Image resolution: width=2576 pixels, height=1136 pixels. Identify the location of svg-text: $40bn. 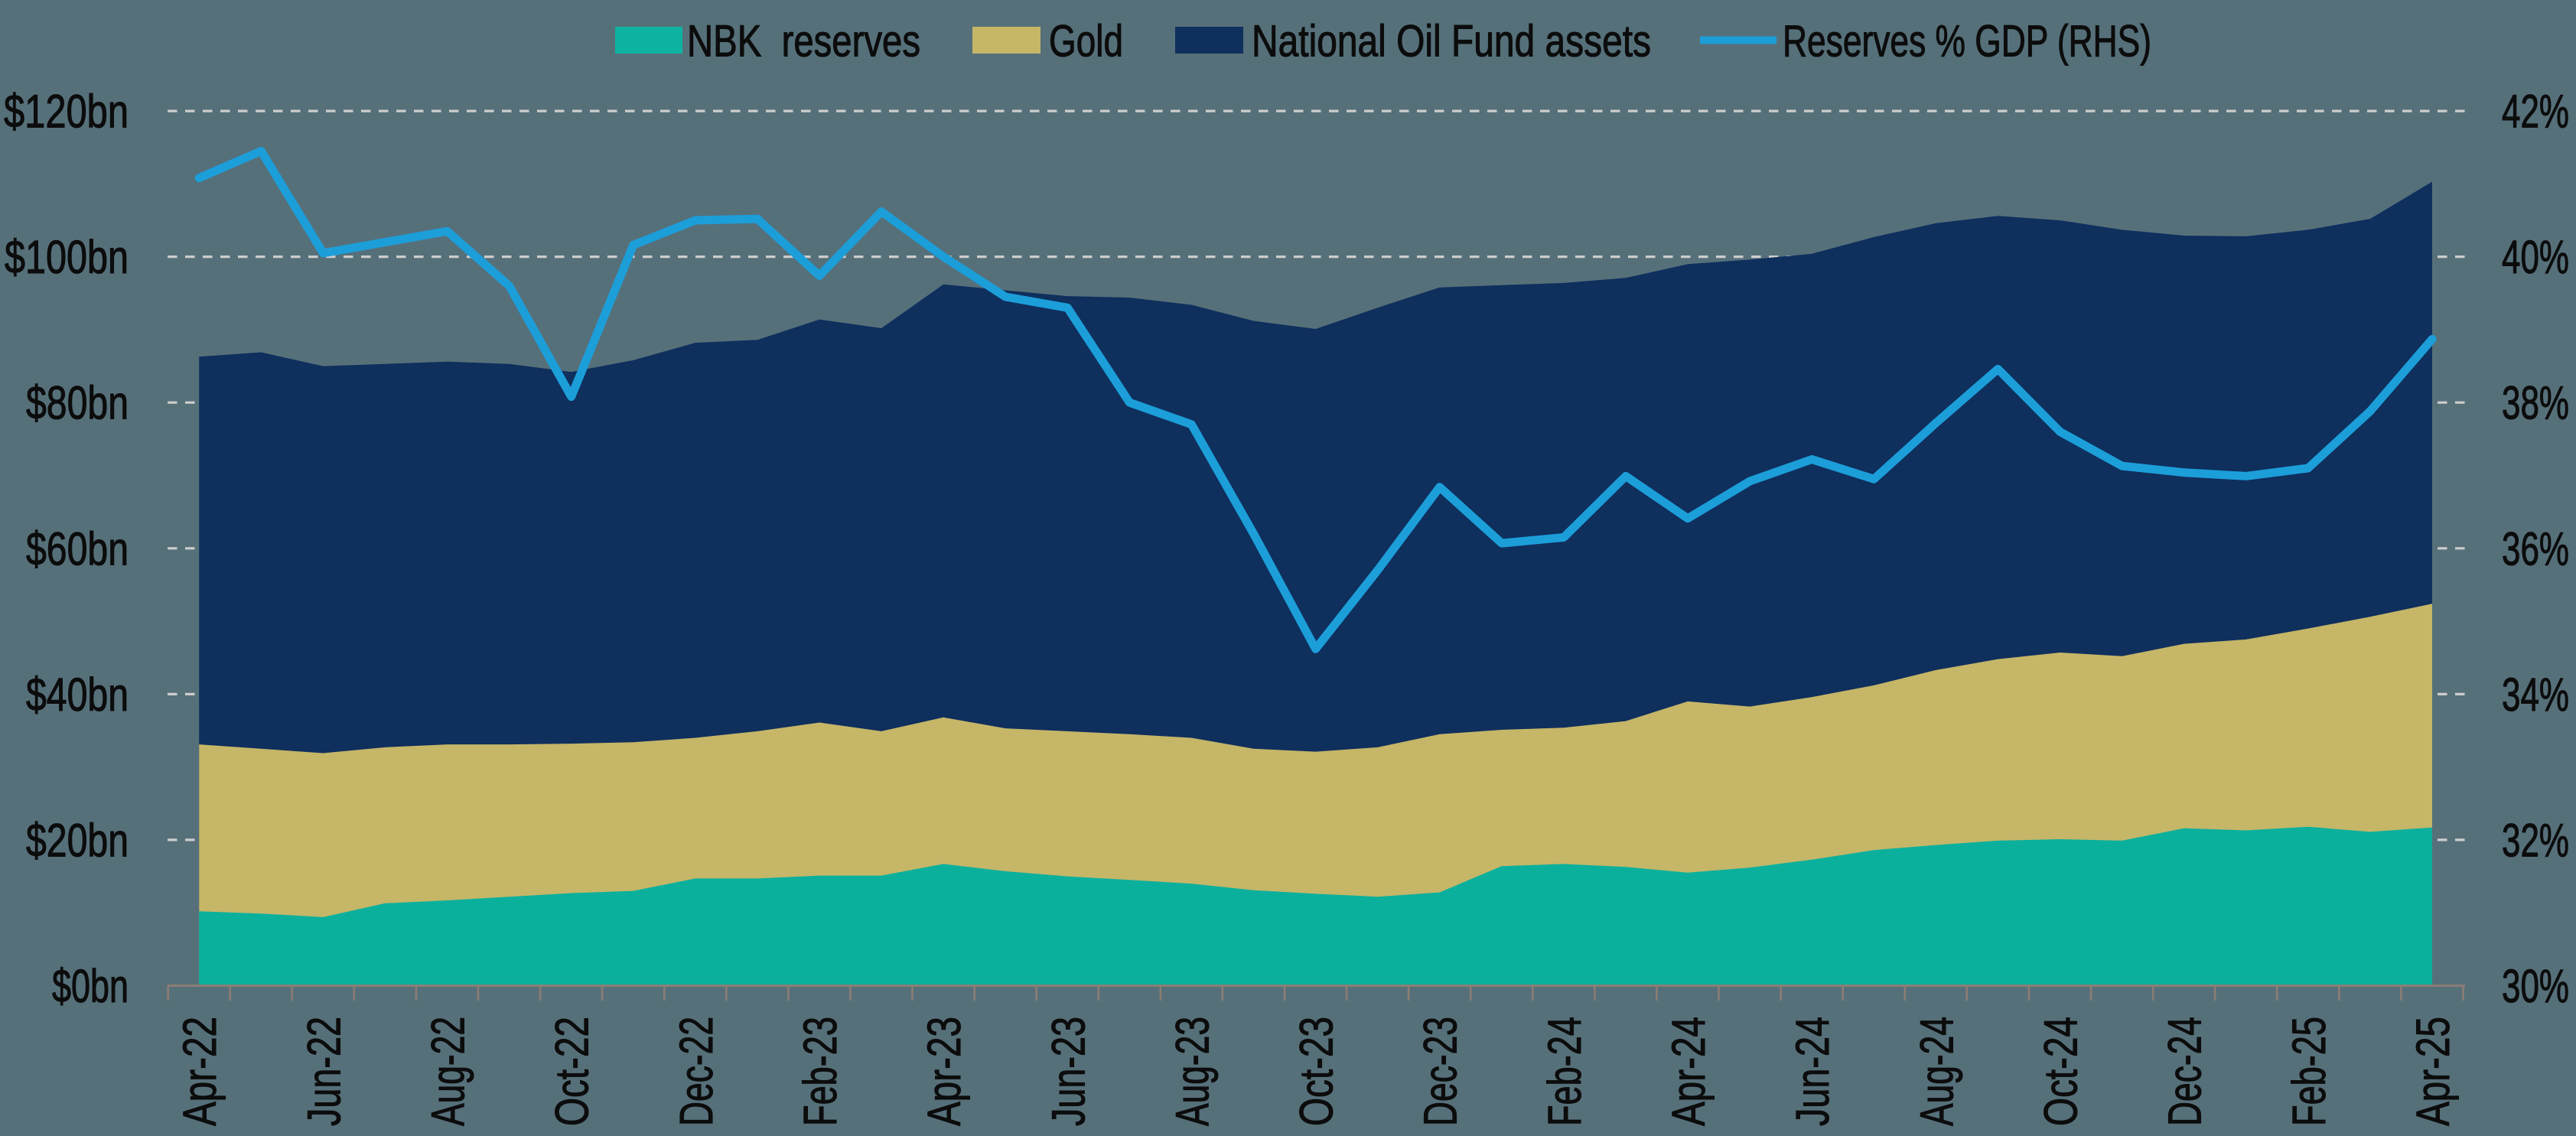
(78, 695).